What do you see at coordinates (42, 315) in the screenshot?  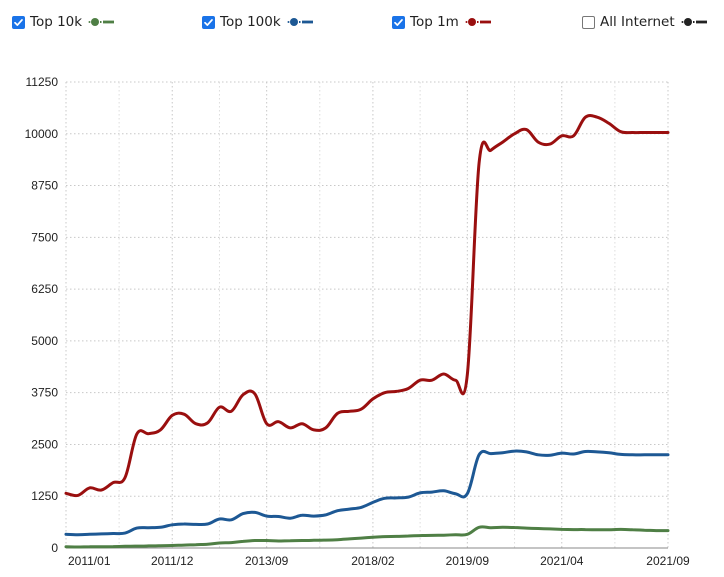 I see `y-axis: 11250 10000 8750 7500 6250 5000 3750 2500 1250 0` at bounding box center [42, 315].